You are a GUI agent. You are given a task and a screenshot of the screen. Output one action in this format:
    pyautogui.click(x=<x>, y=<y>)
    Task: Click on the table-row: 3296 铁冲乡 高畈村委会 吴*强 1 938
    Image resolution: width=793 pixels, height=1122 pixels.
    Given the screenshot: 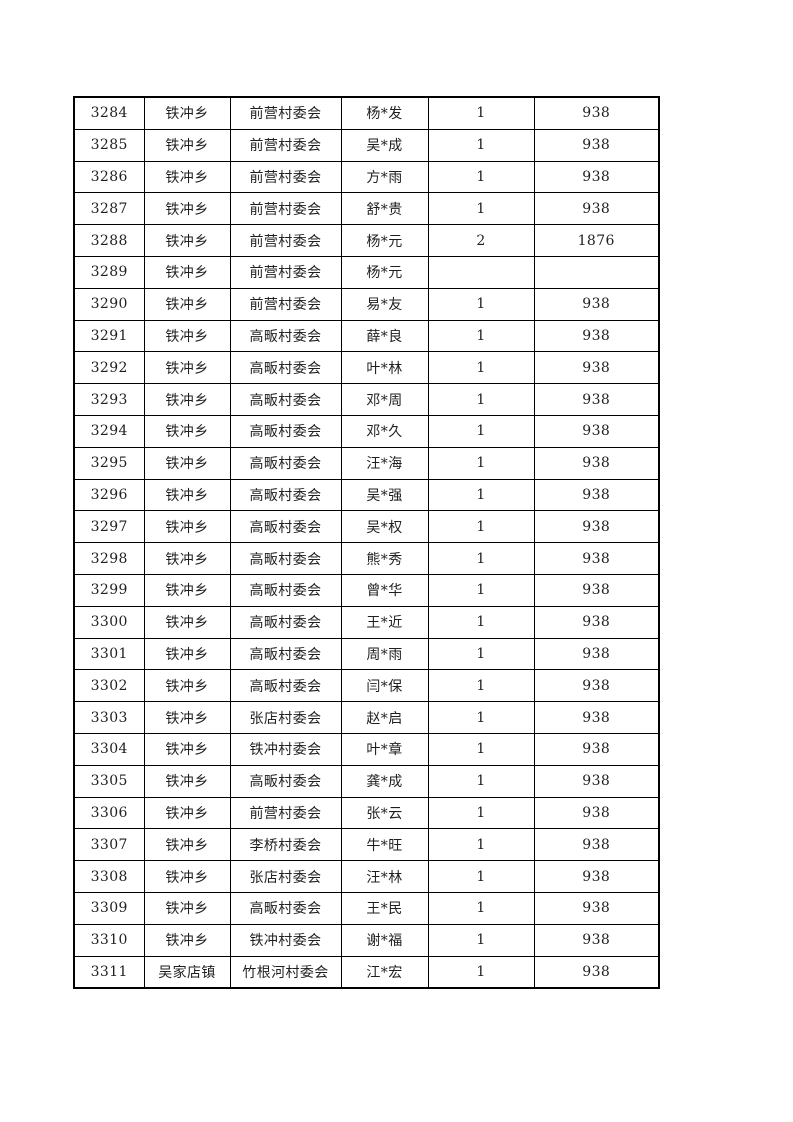 What is the action you would take?
    pyautogui.click(x=366, y=495)
    